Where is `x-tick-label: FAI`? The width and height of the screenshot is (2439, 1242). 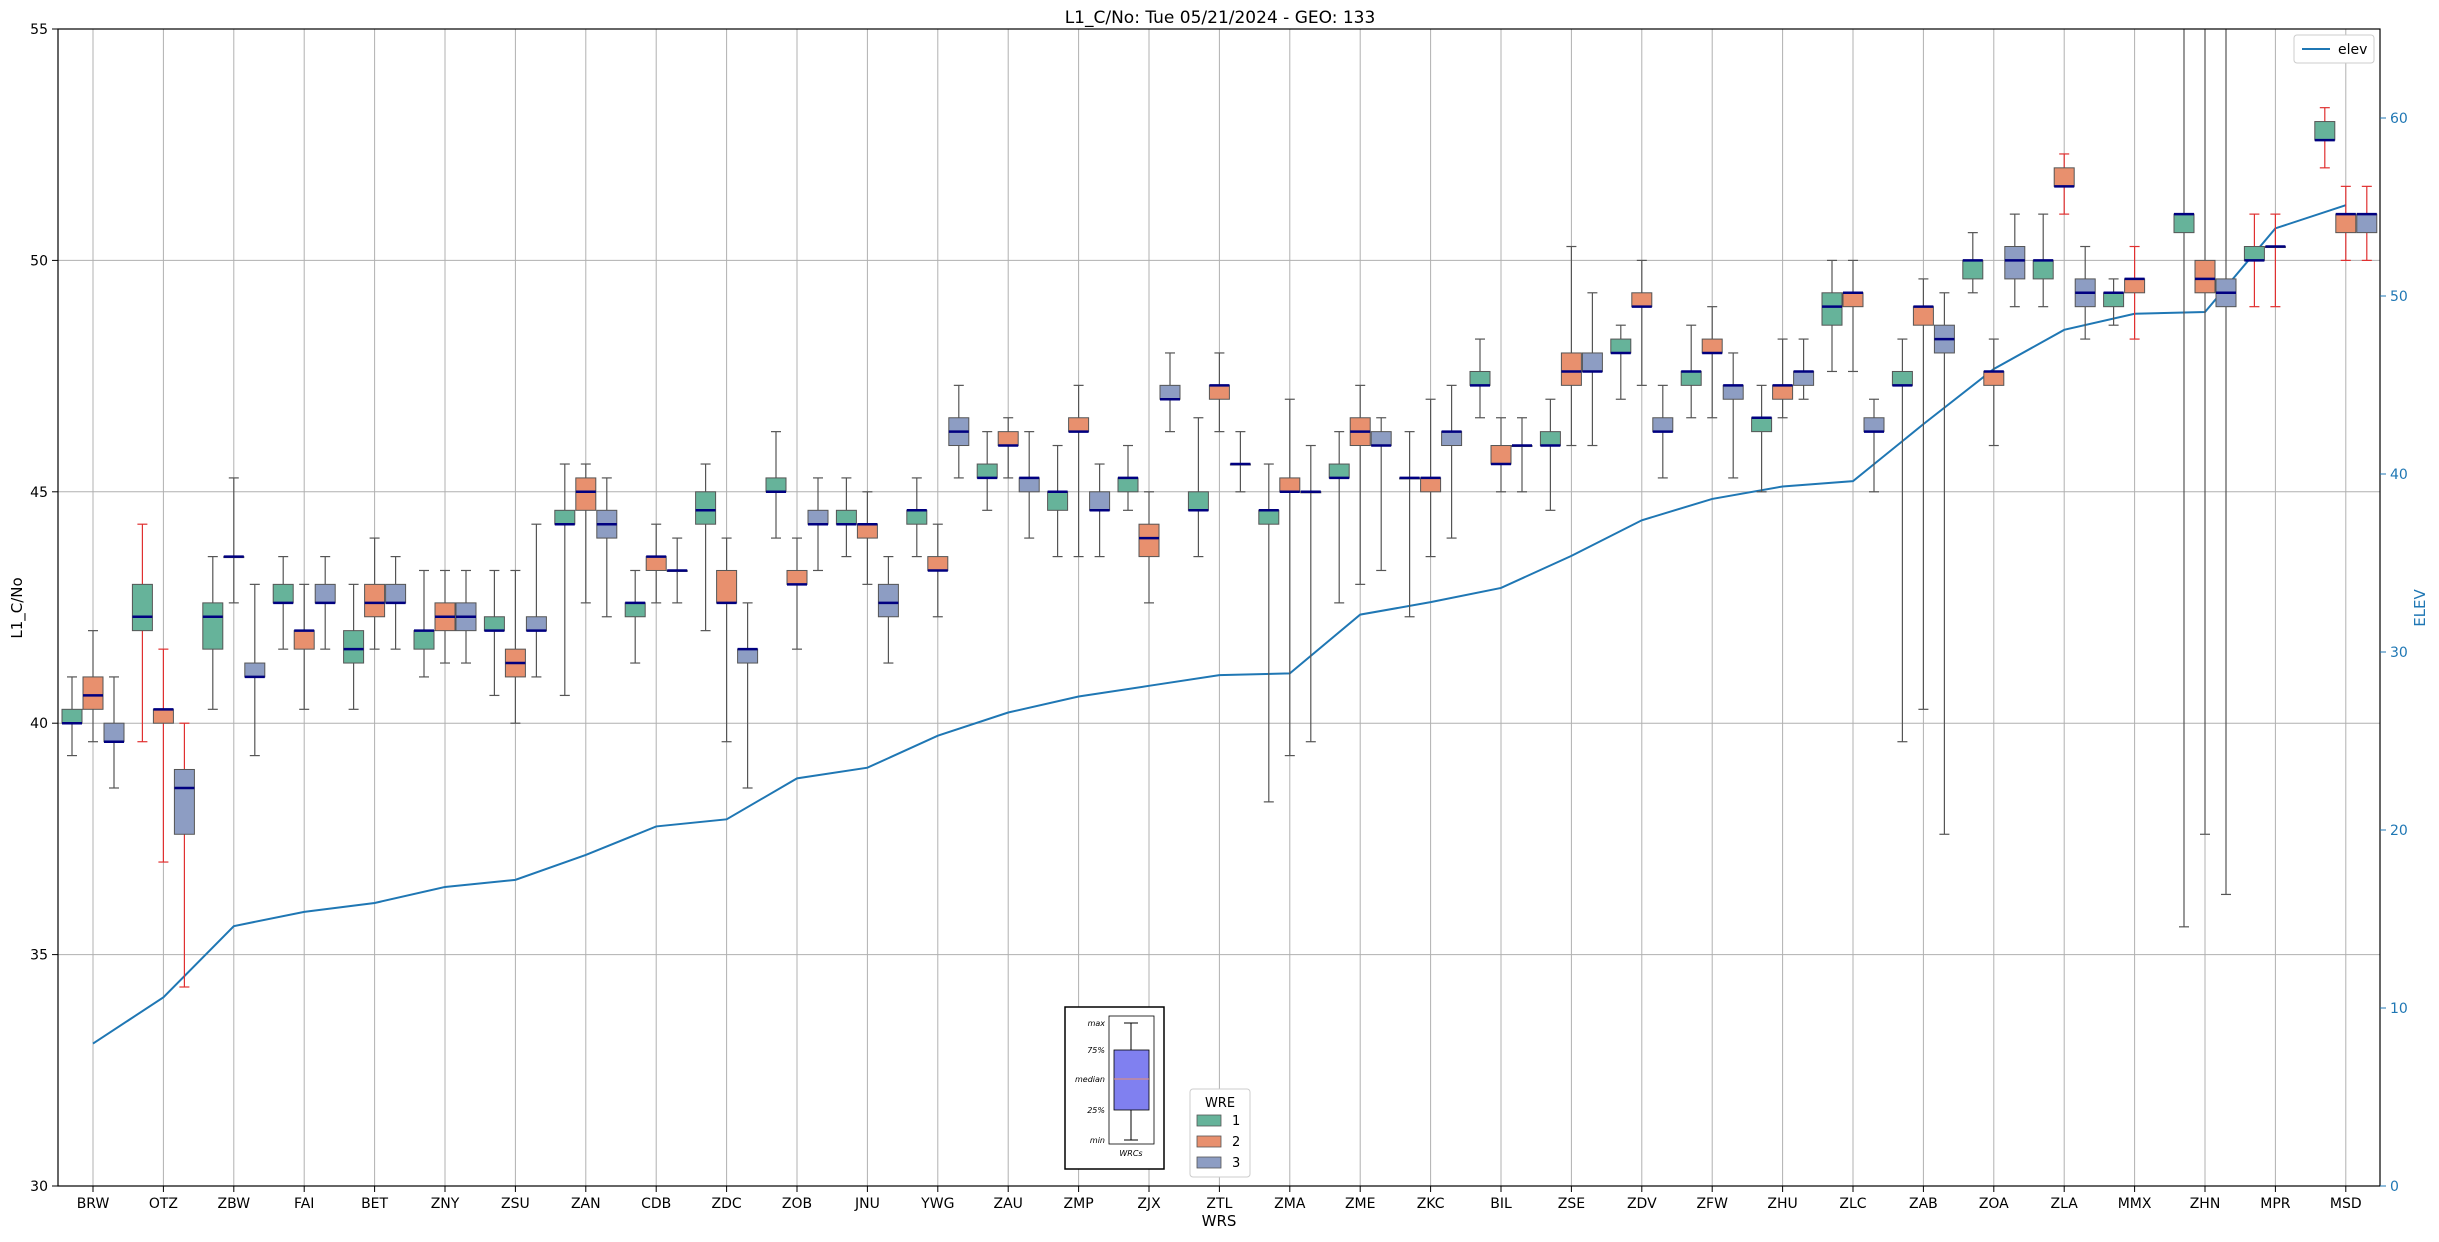 x-tick-label: FAI is located at coordinates (304, 1204).